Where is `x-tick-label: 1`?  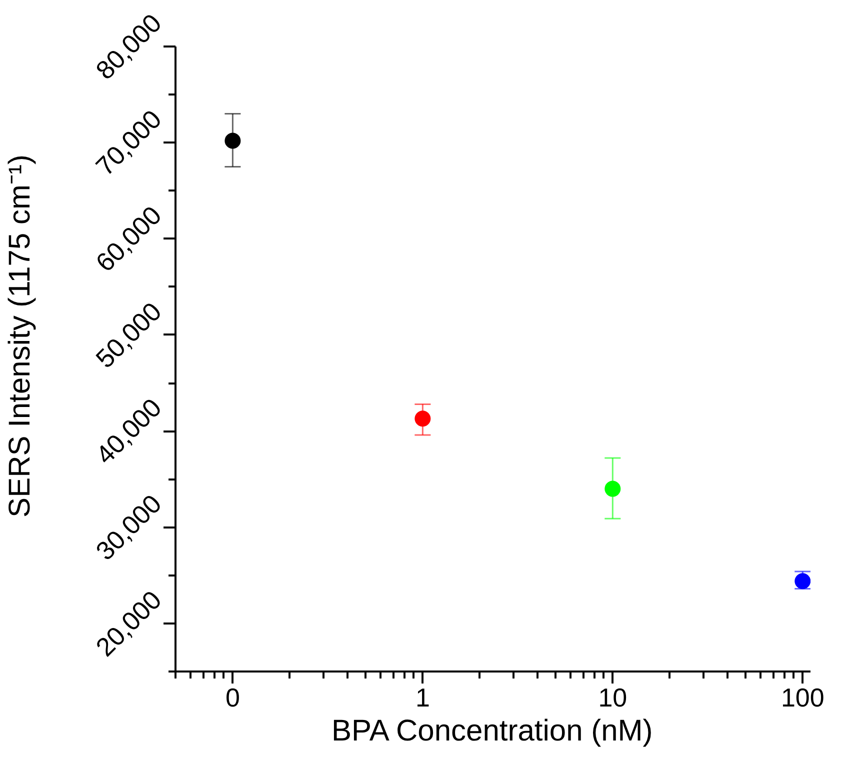
x-tick-label: 1 is located at coordinates (422, 697).